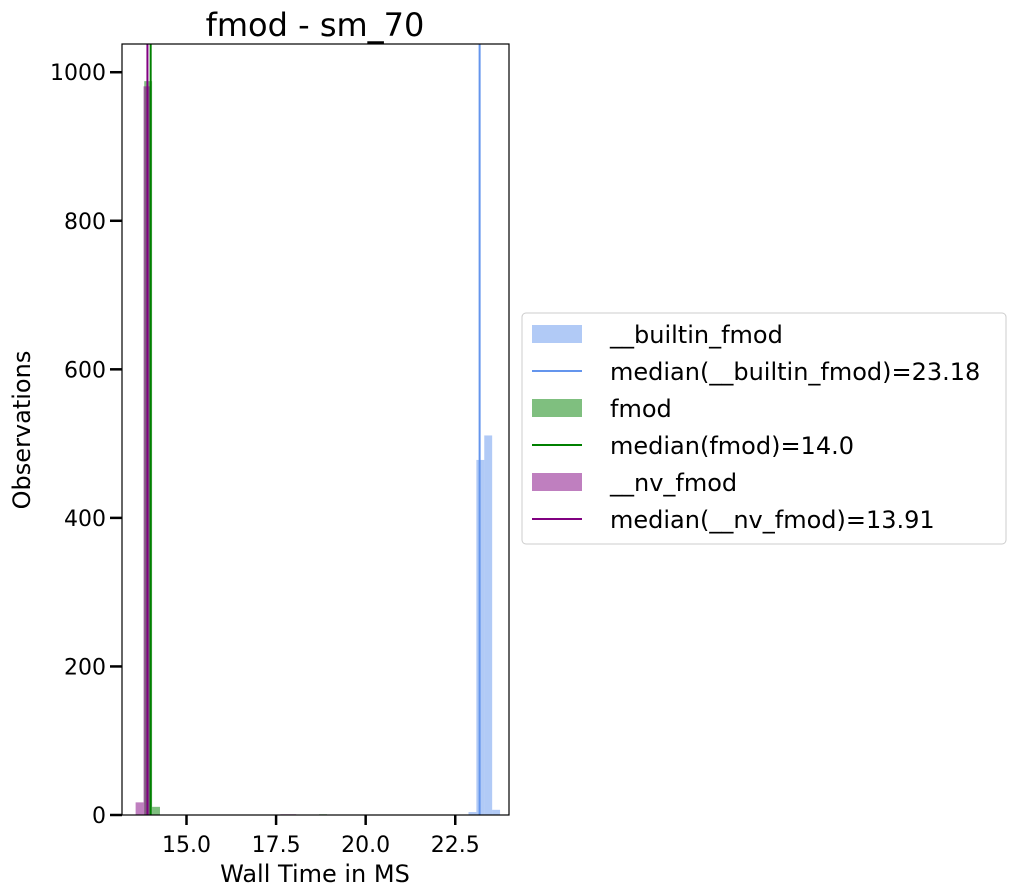  I want to click on legend-swatch-nvfmod, so click(557, 482).